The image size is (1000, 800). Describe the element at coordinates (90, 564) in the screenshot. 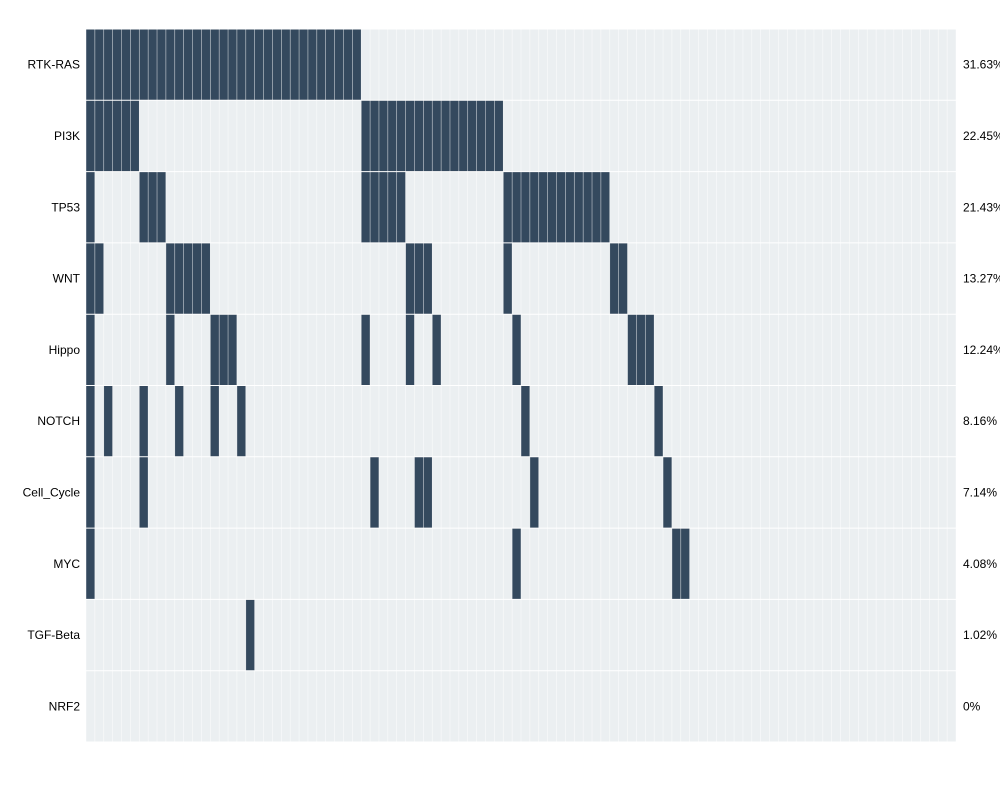

I see `altered-cell-myc` at that location.